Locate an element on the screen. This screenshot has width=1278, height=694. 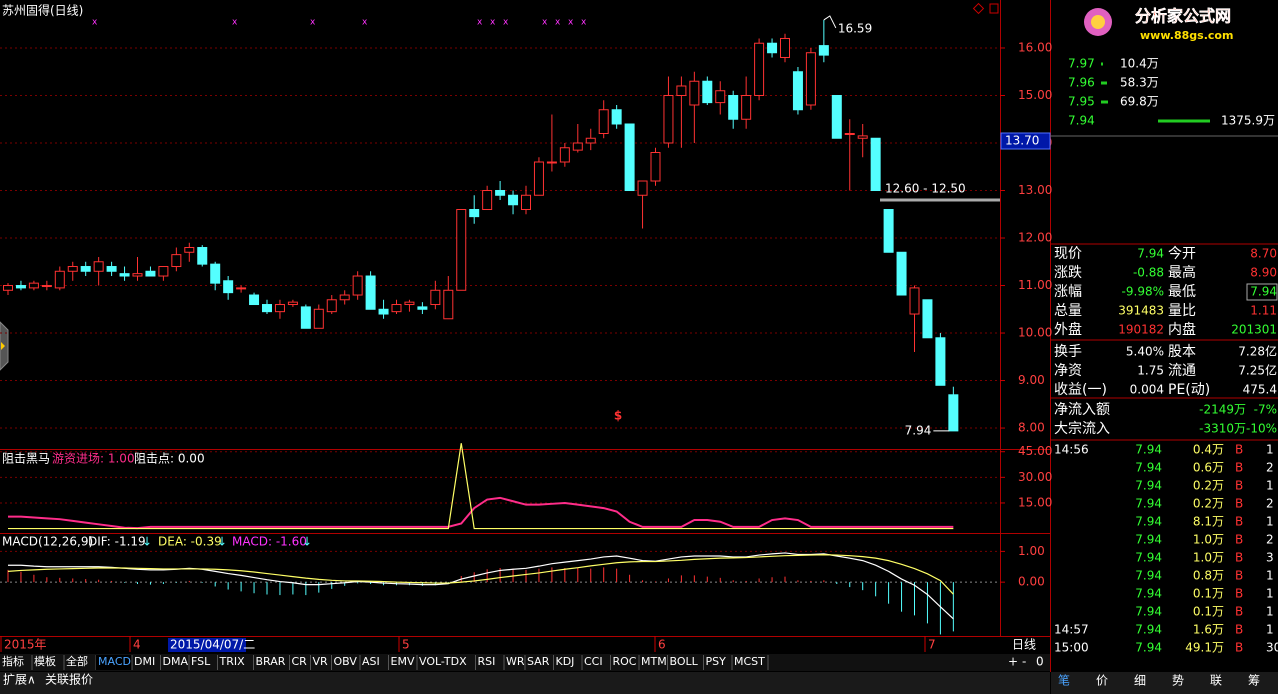
tab: VOL-TDX is located at coordinates (443, 661).